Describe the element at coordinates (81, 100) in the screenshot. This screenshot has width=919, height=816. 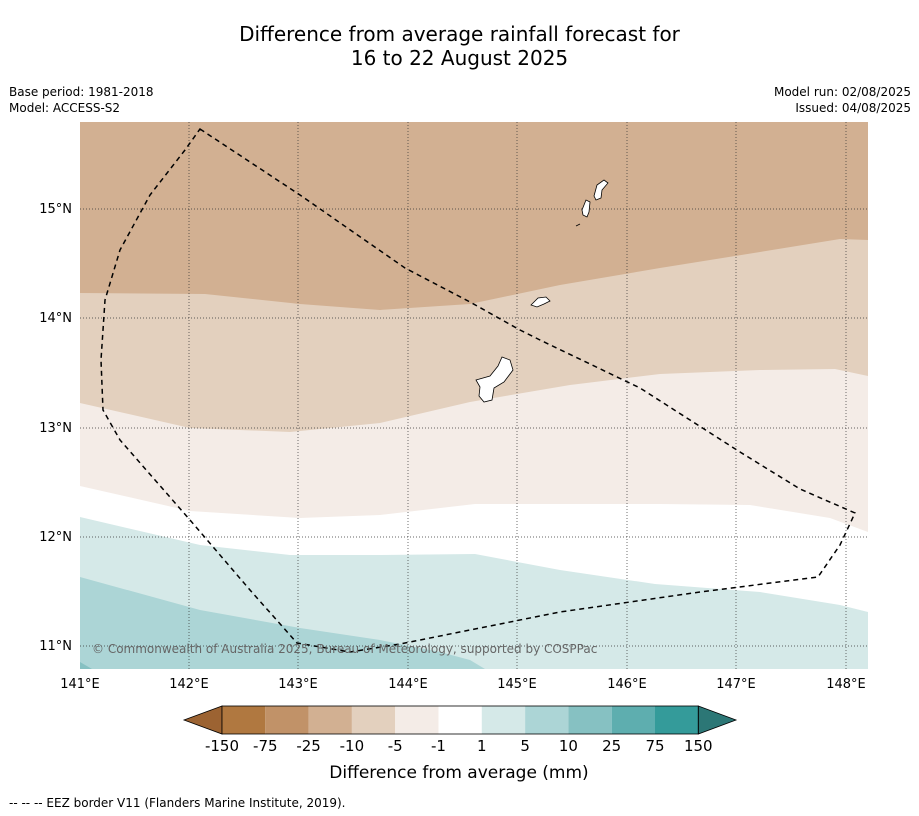
I see `meta-left: Base period: 1981-2018 Model: ACCESS-S2` at that location.